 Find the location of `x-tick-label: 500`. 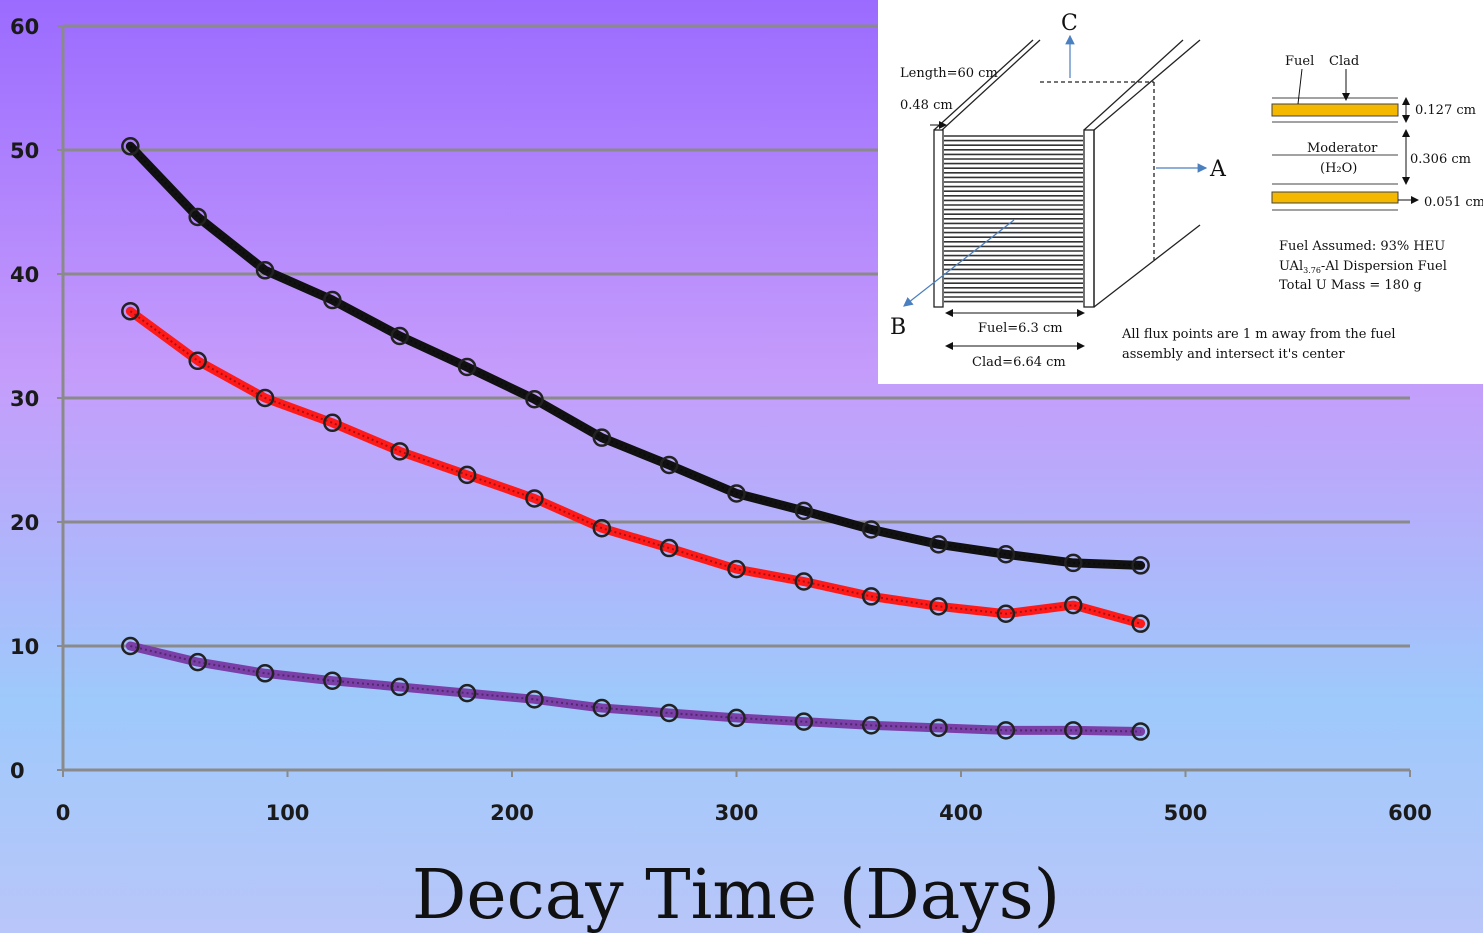

x-tick-label: 500 is located at coordinates (1186, 813).